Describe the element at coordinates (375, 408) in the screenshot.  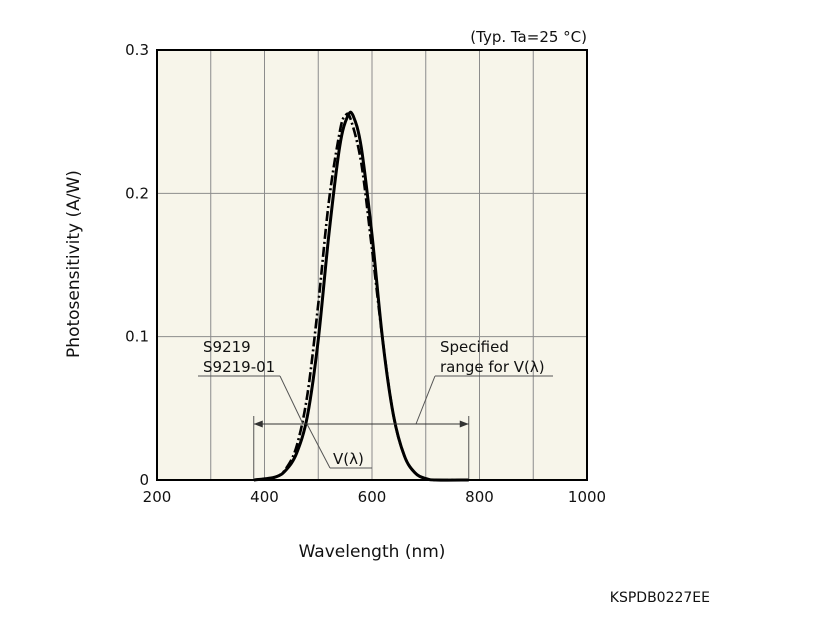
I see `annotation-layer: S9219 S9219-01 V(λ) Specified range for V(λ)` at that location.